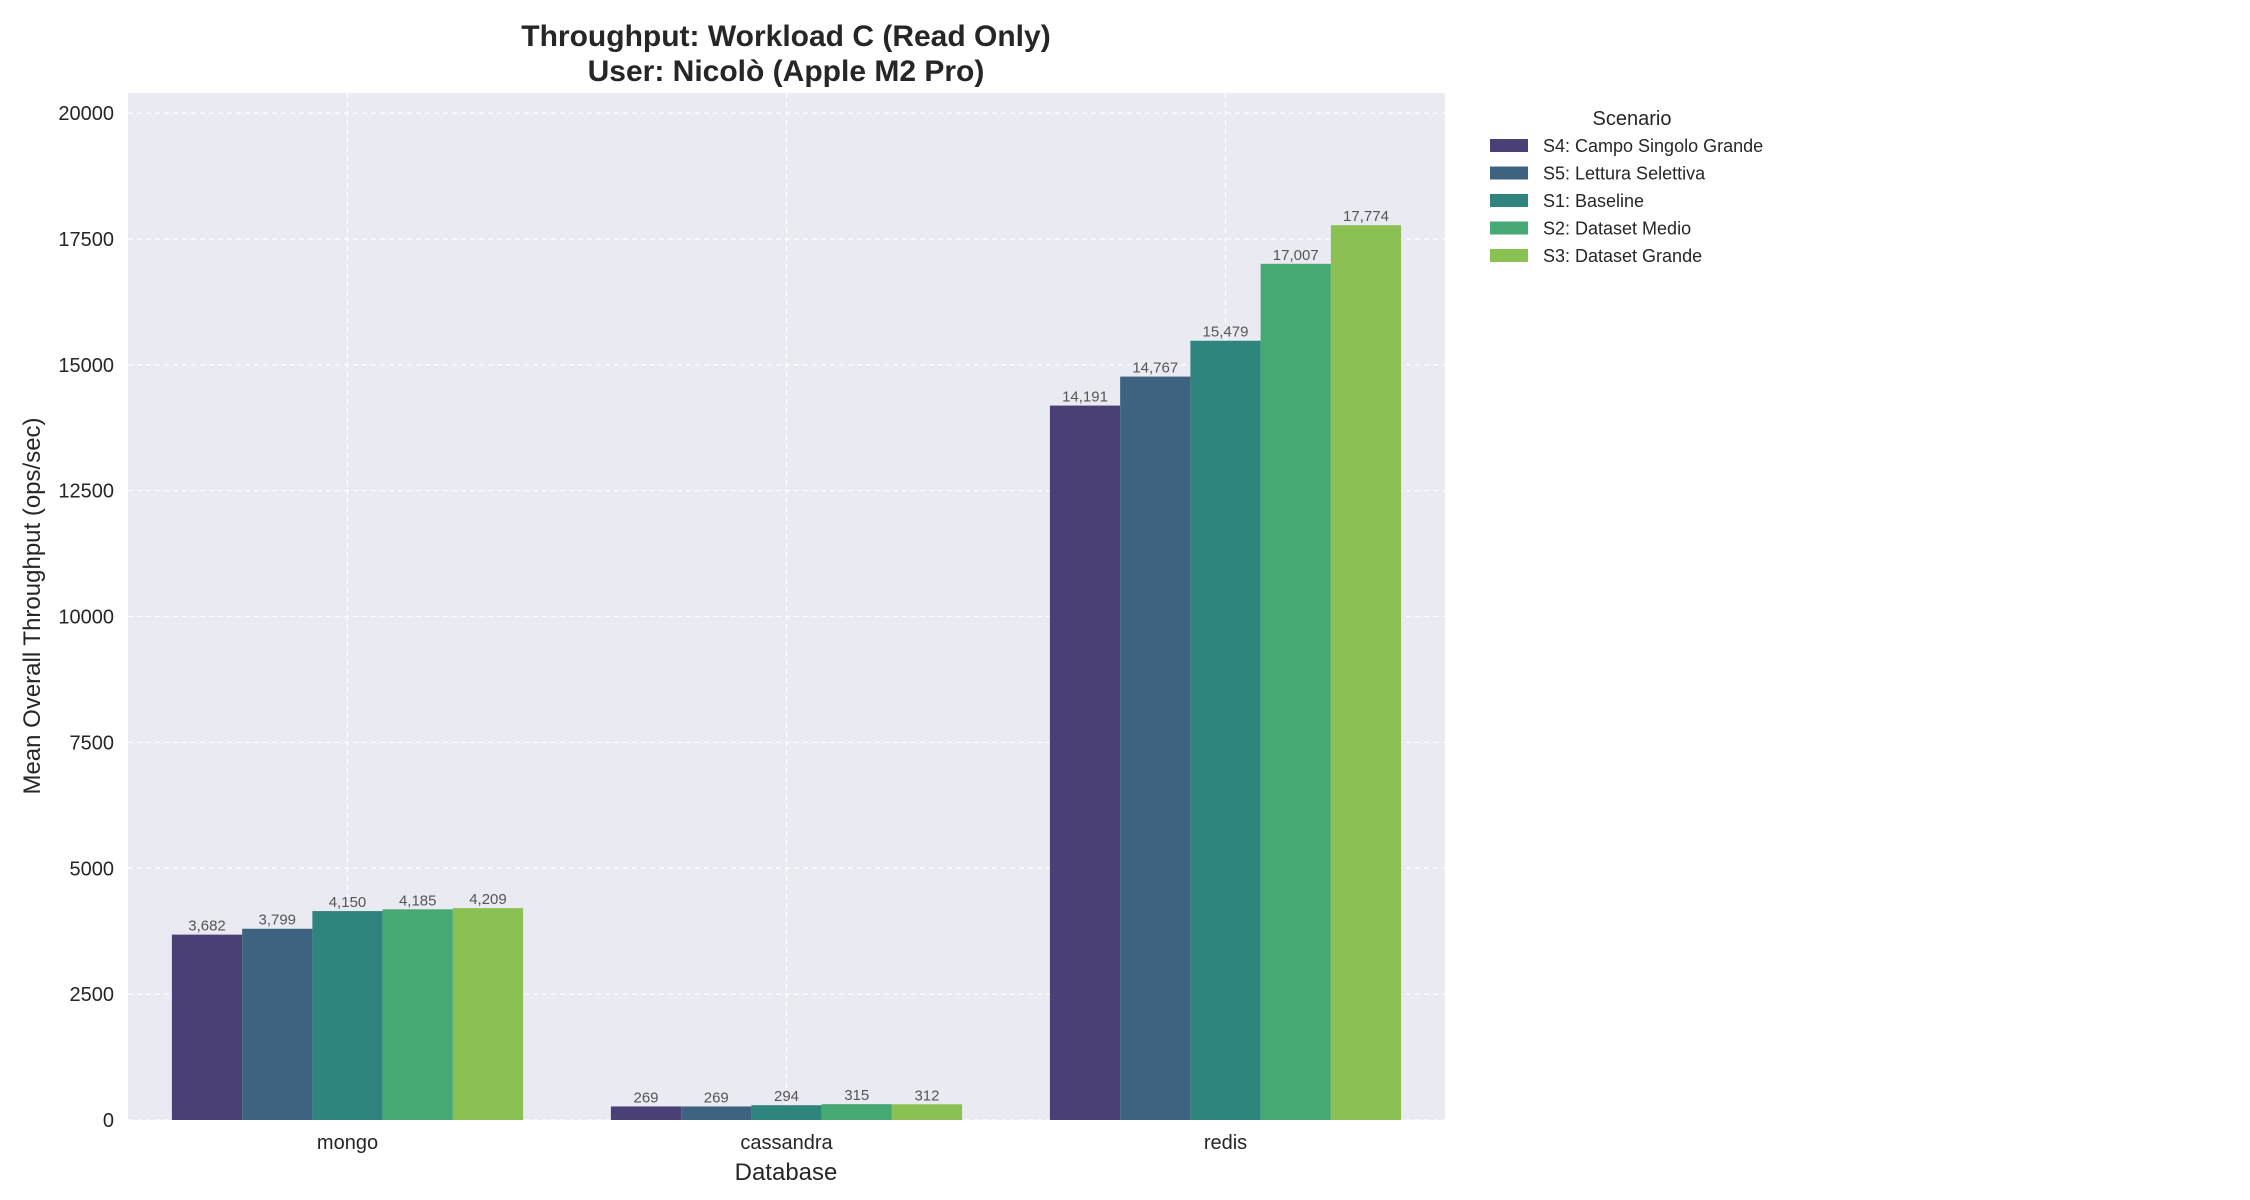 The height and width of the screenshot is (1200, 2250). Describe the element at coordinates (277, 1024) in the screenshot. I see `bar-mongo-s1` at that location.